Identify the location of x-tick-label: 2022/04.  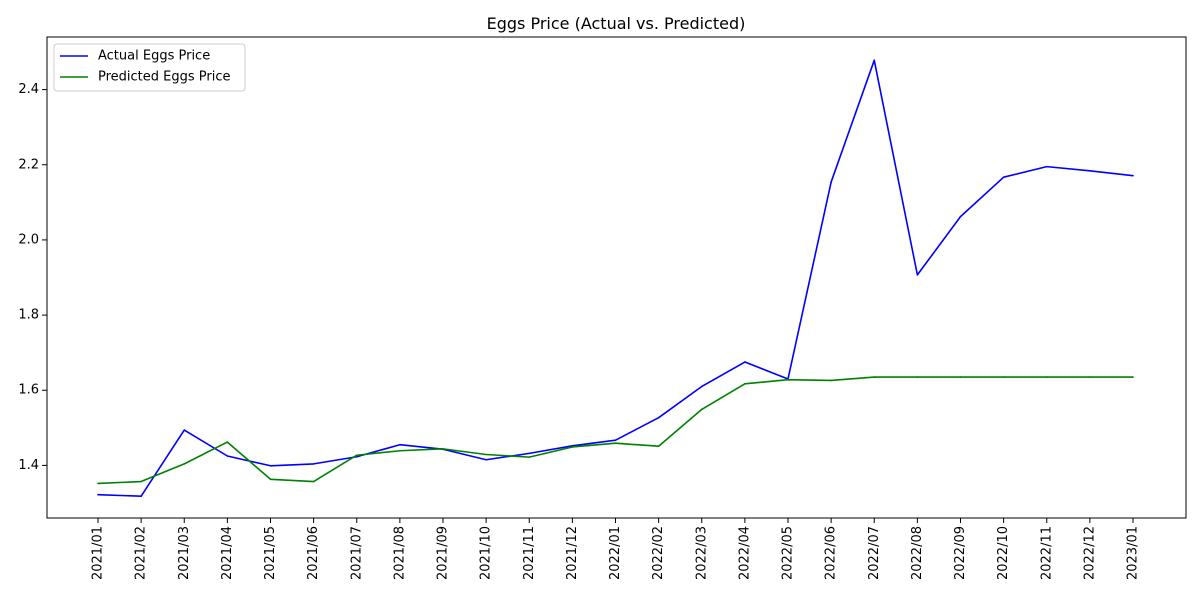
(744, 553).